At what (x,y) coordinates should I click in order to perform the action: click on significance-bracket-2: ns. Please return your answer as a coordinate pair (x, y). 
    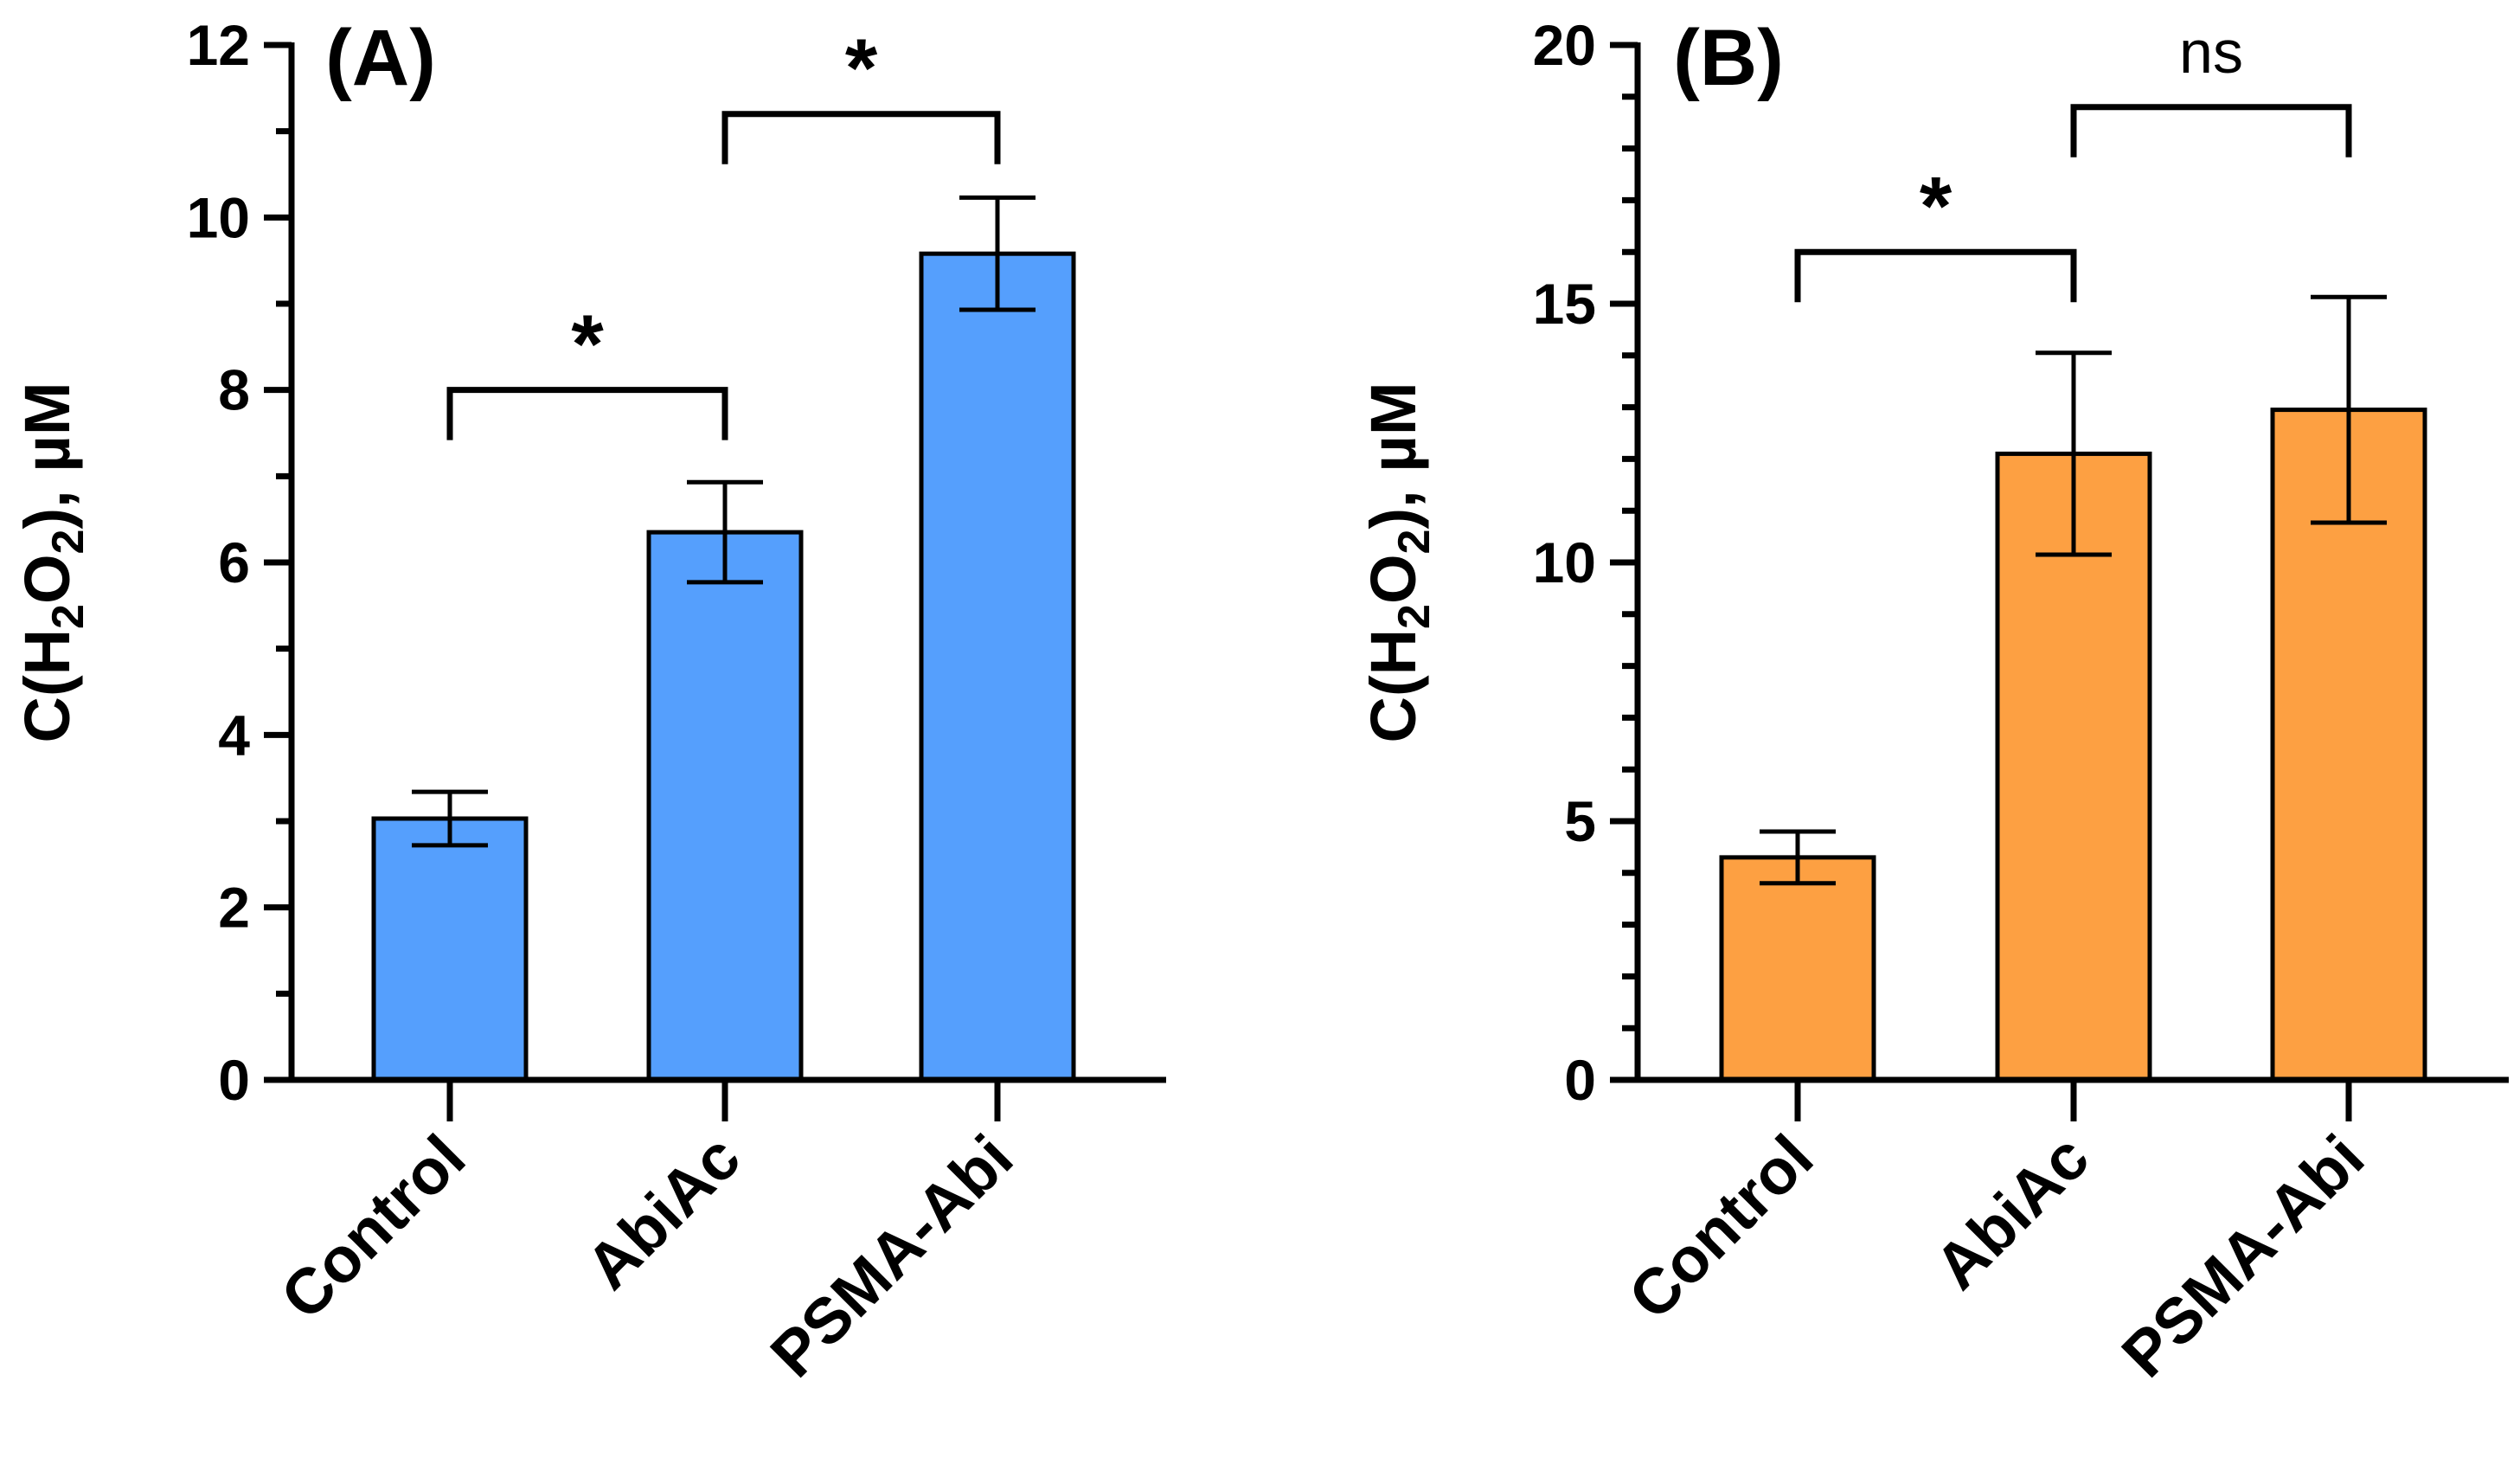
    Looking at the image, I should click on (2211, 87).